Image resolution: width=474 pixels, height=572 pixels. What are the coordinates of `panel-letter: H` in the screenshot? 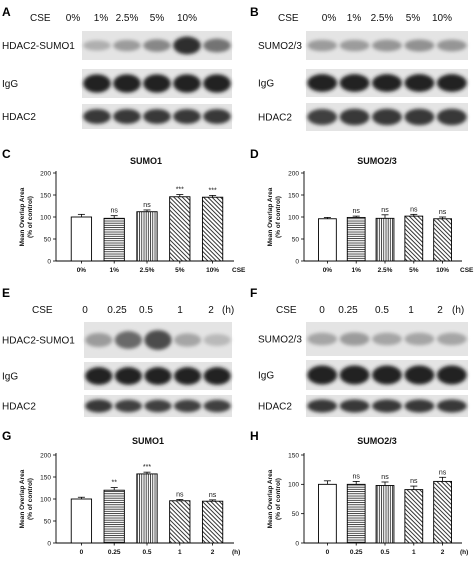 It's located at (254, 436).